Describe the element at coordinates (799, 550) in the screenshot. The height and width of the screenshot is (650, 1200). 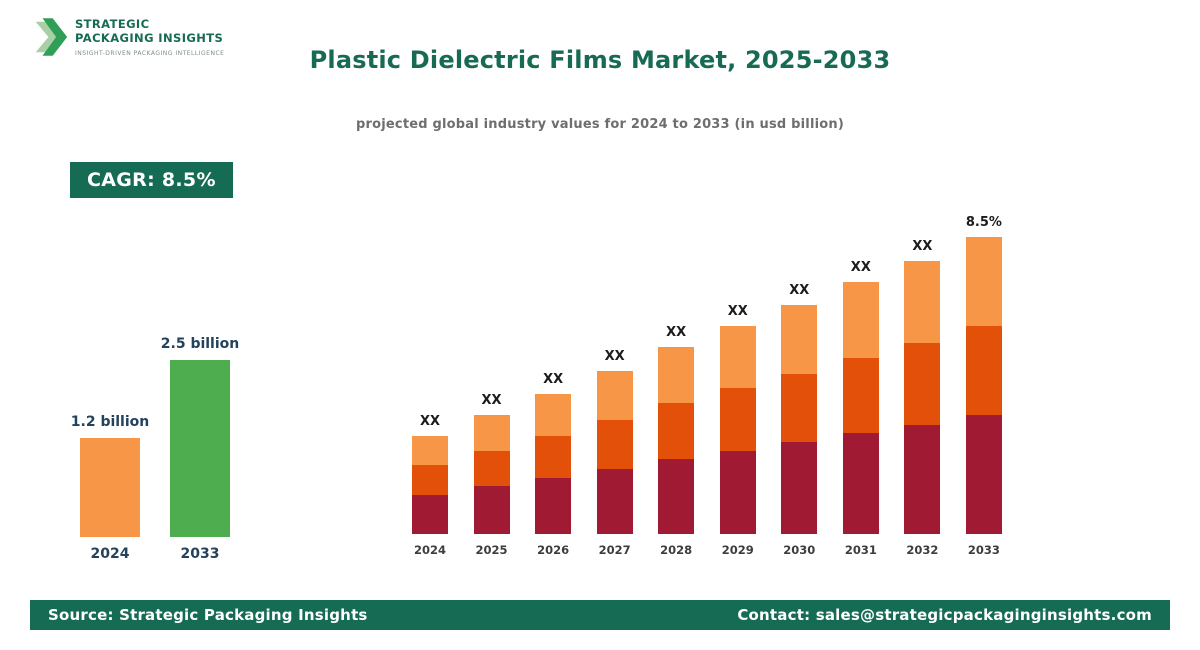
I see `bar-year-label: 2030` at that location.